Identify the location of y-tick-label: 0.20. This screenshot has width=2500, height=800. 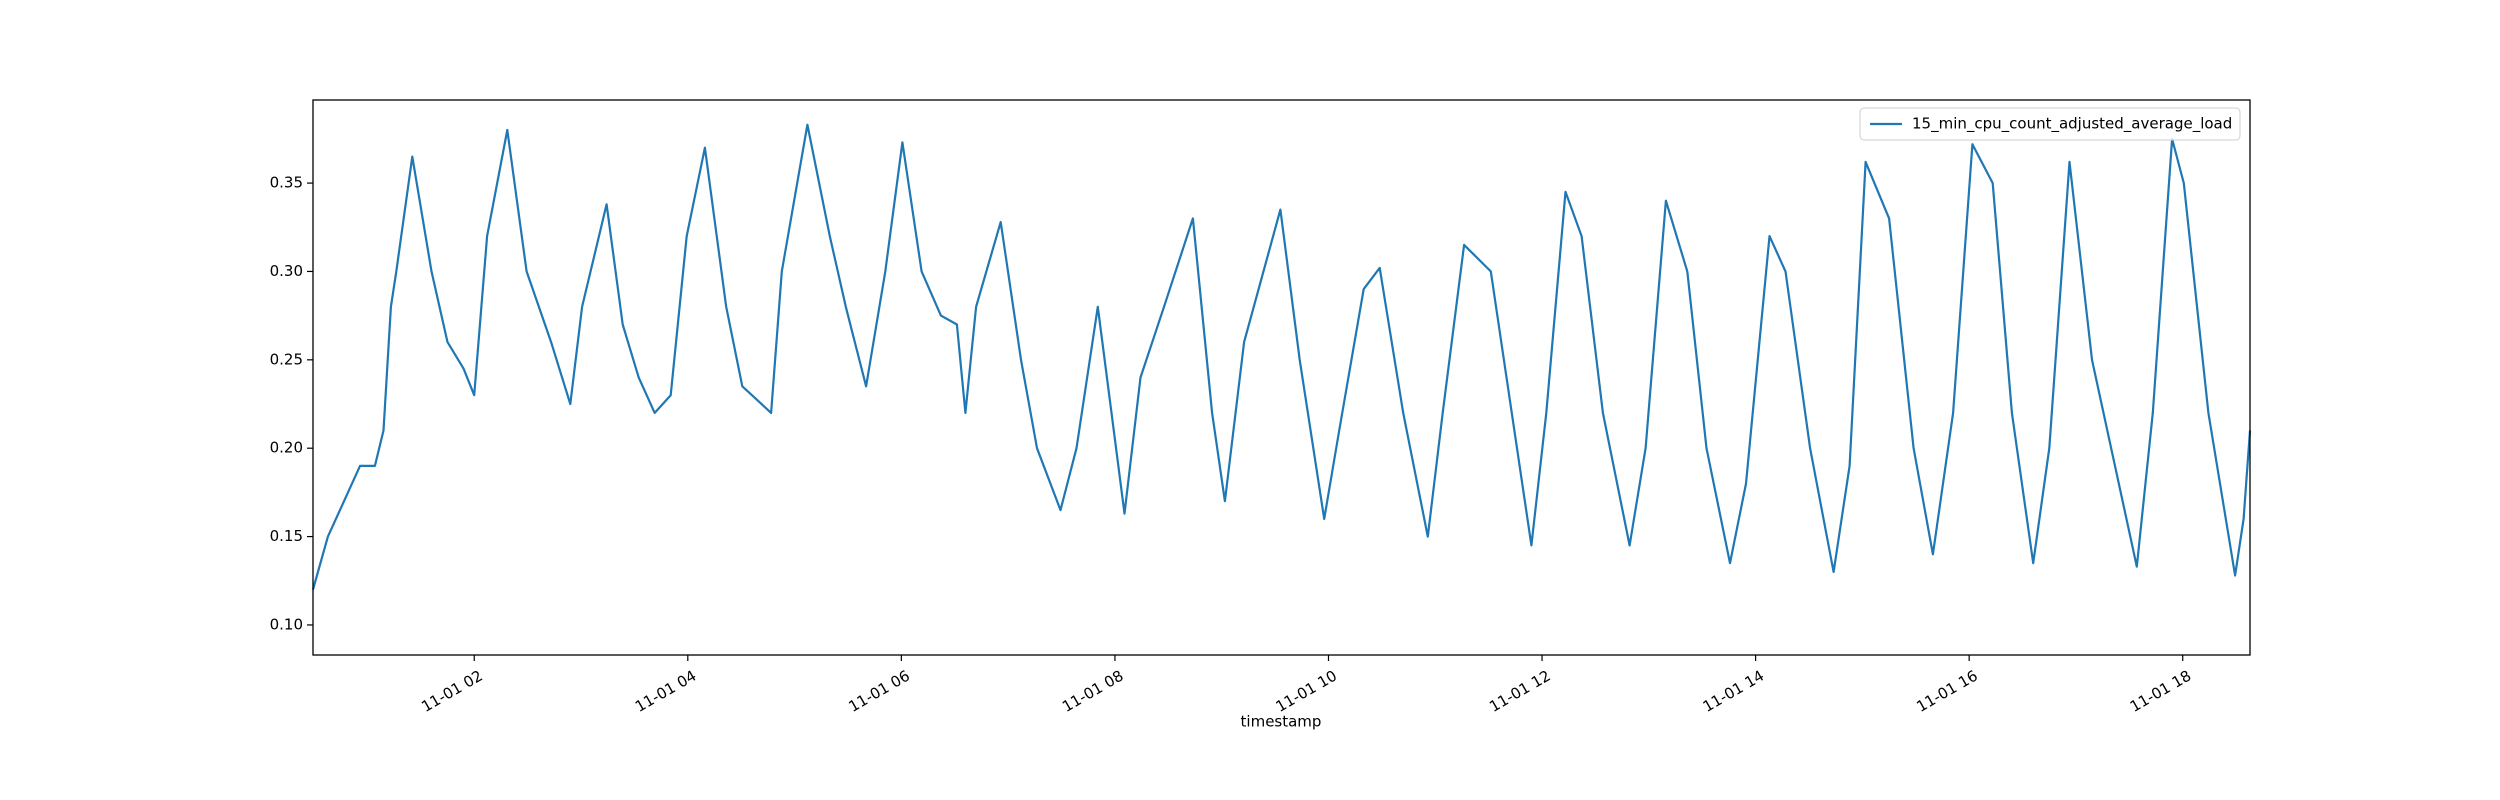
(286, 448).